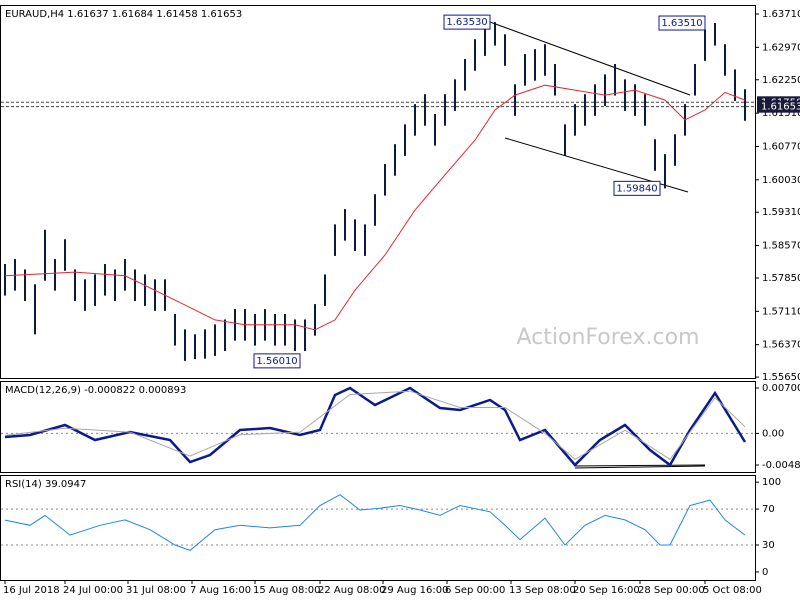 This screenshot has width=800, height=600. Describe the element at coordinates (475, 590) in the screenshot. I see `x-tick-label: 6 Sep 00:00` at that location.